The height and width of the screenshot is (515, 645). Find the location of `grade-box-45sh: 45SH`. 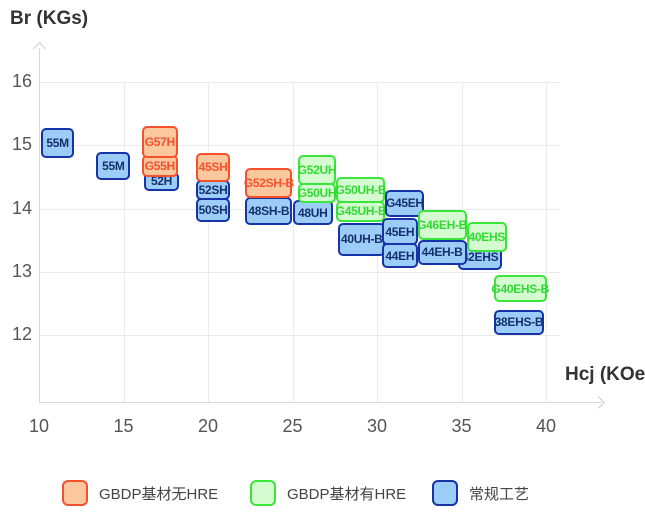

grade-box-45sh: 45SH is located at coordinates (213, 167).